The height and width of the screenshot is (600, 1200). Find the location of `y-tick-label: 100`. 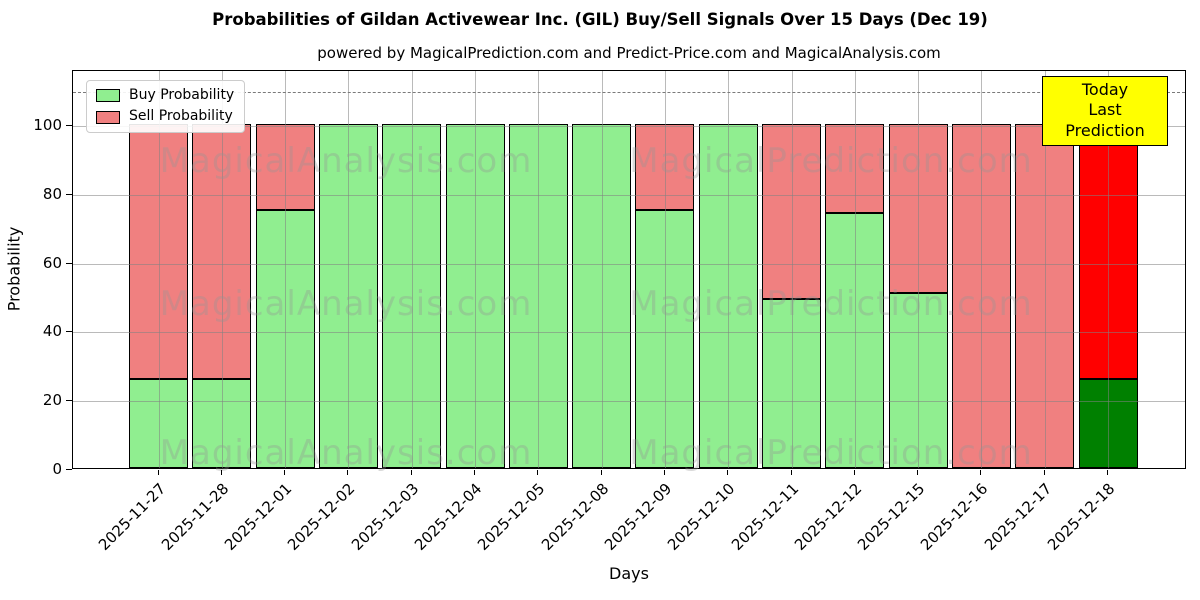

y-tick-label: 100 is located at coordinates (47, 125).